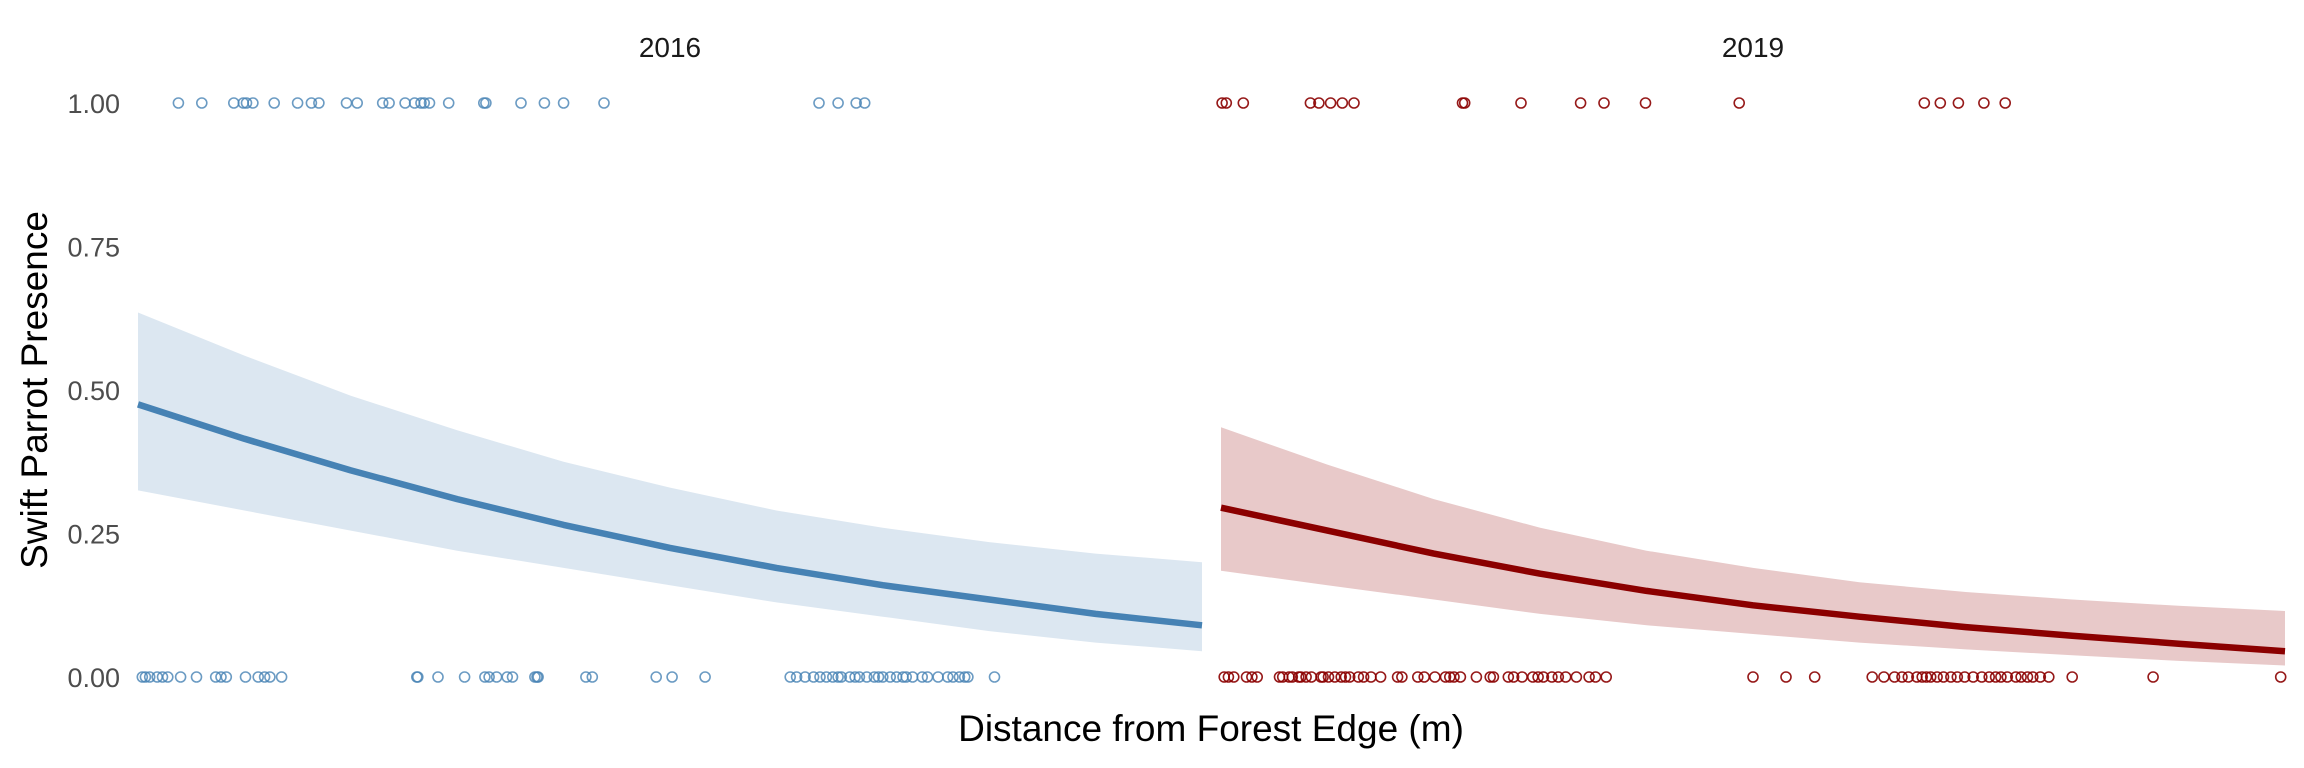  What do you see at coordinates (670, 47) in the screenshot?
I see `panel-title-2016: 2016` at bounding box center [670, 47].